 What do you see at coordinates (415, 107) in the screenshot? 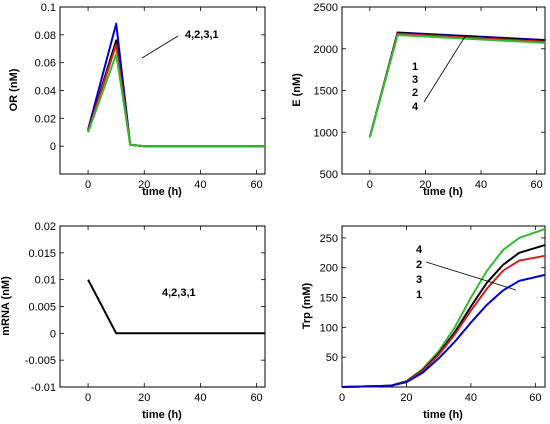
I see `panel-e-annotation-4: 4` at bounding box center [415, 107].